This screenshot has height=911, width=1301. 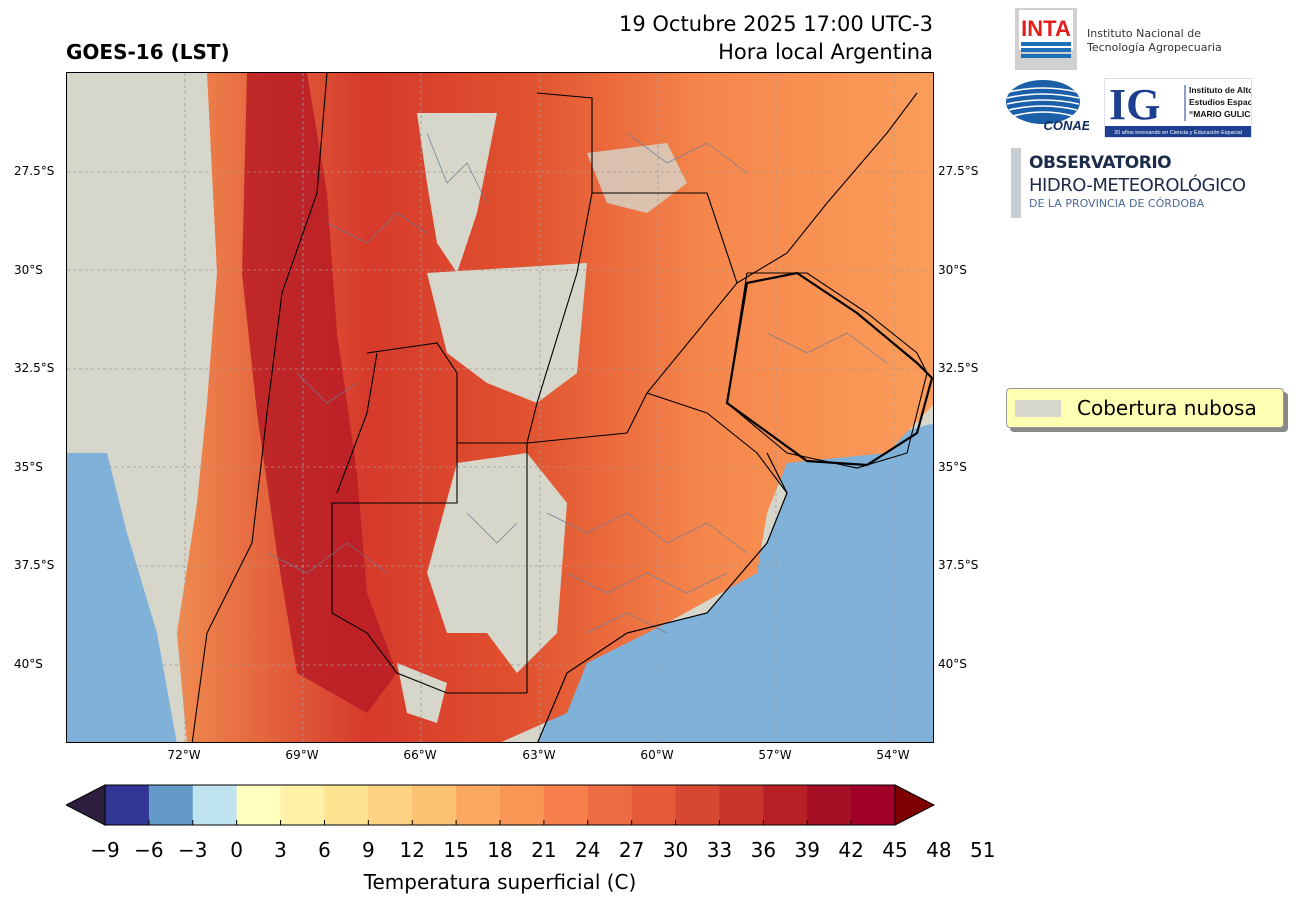 I want to click on inta-logo-graphic: INTA, so click(x=1046, y=34).